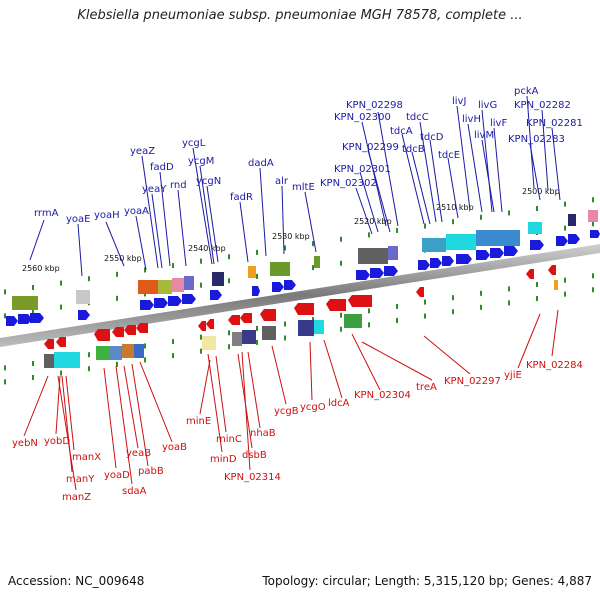 The image size is (600, 600). Describe the element at coordinates (229, 439) in the screenshot. I see `gene-label: minC` at that location.